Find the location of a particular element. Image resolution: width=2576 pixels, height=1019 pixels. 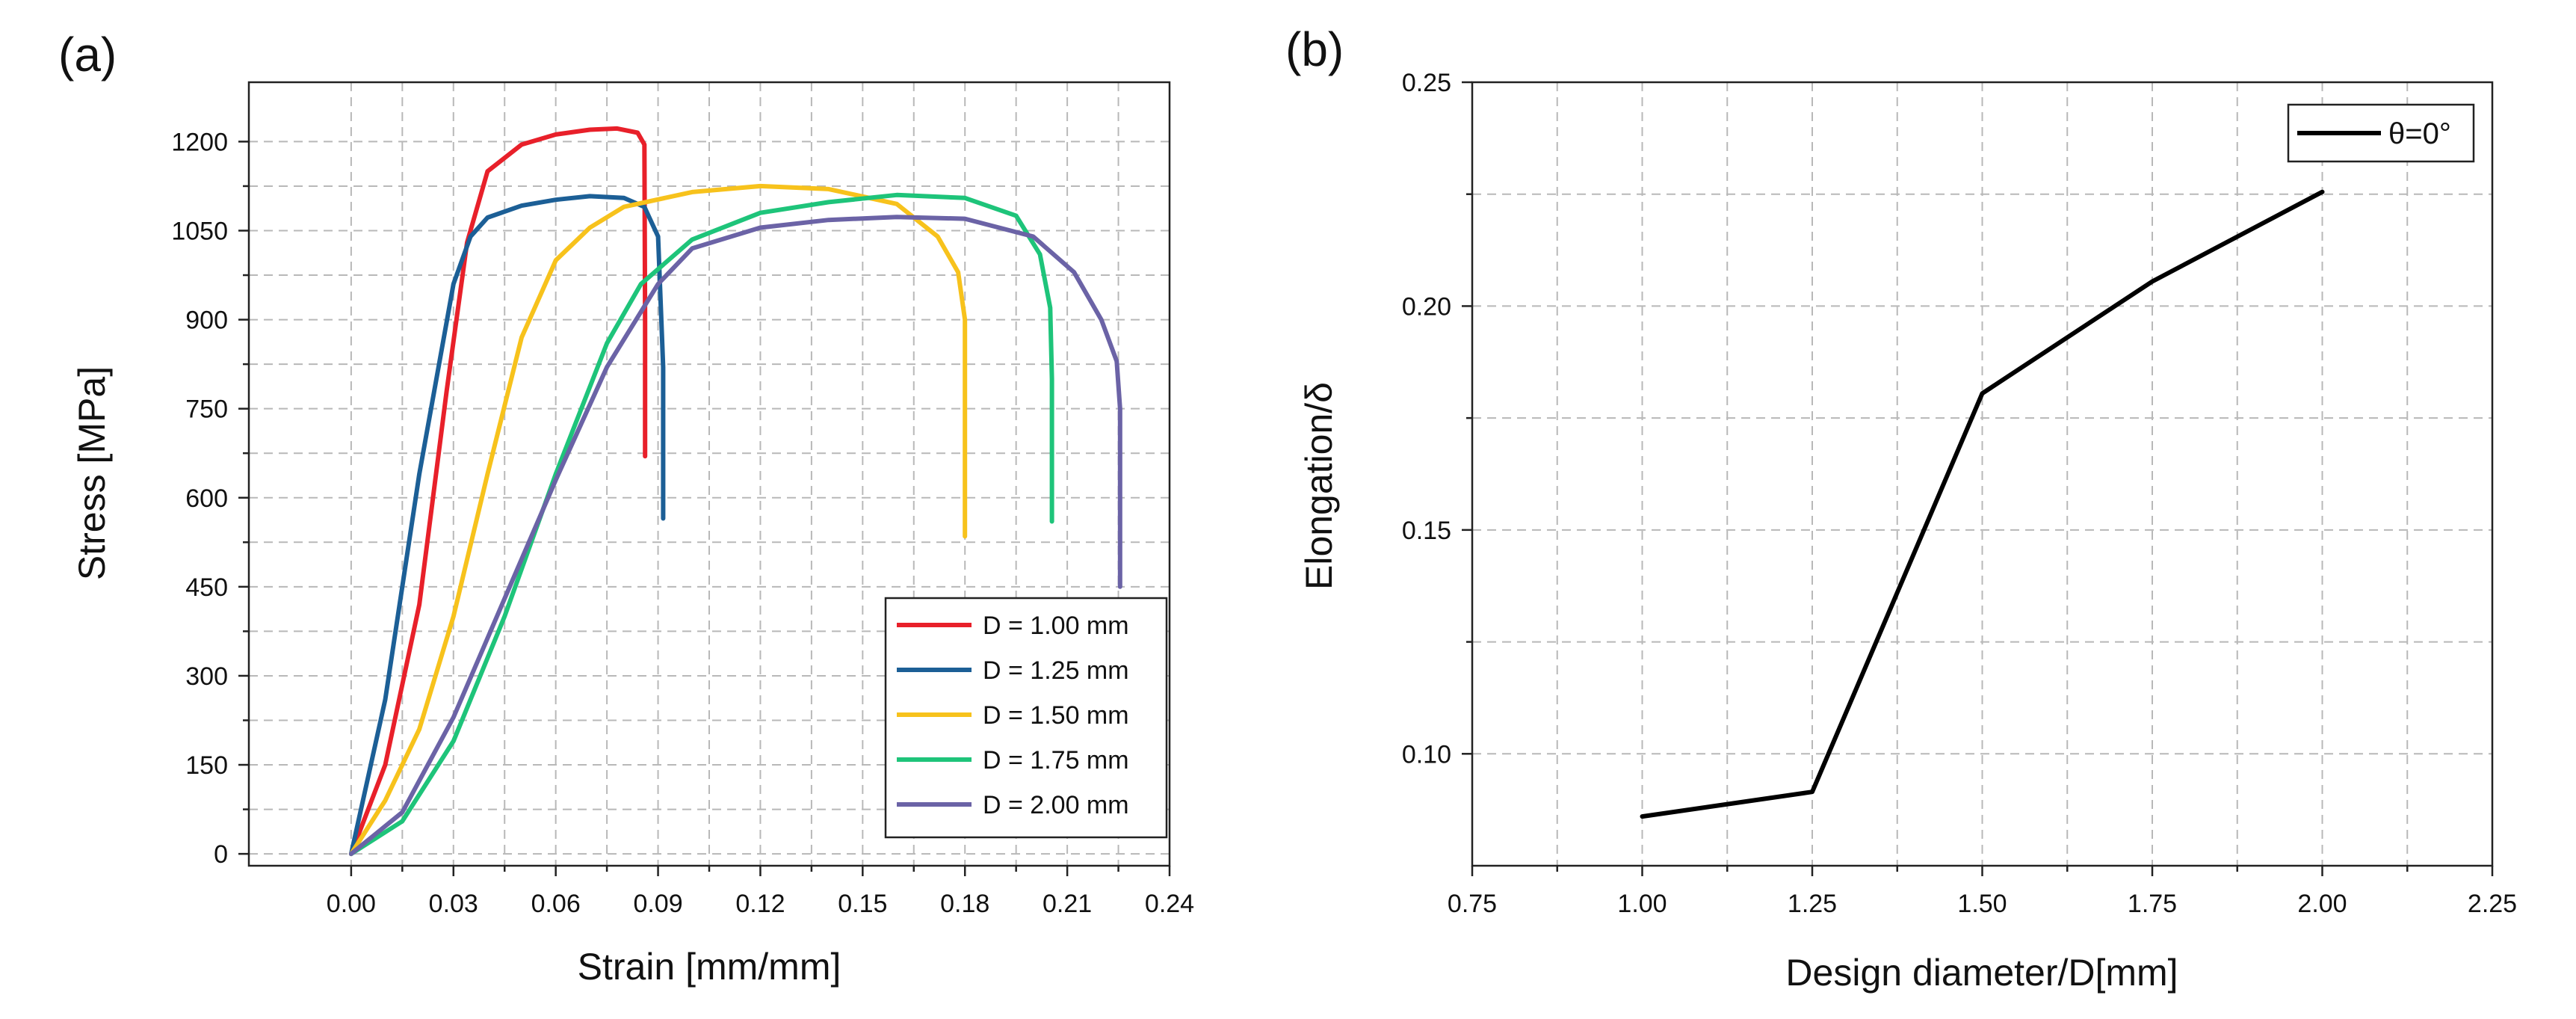

chart-a-y-tick-label: 450 is located at coordinates (207, 588).